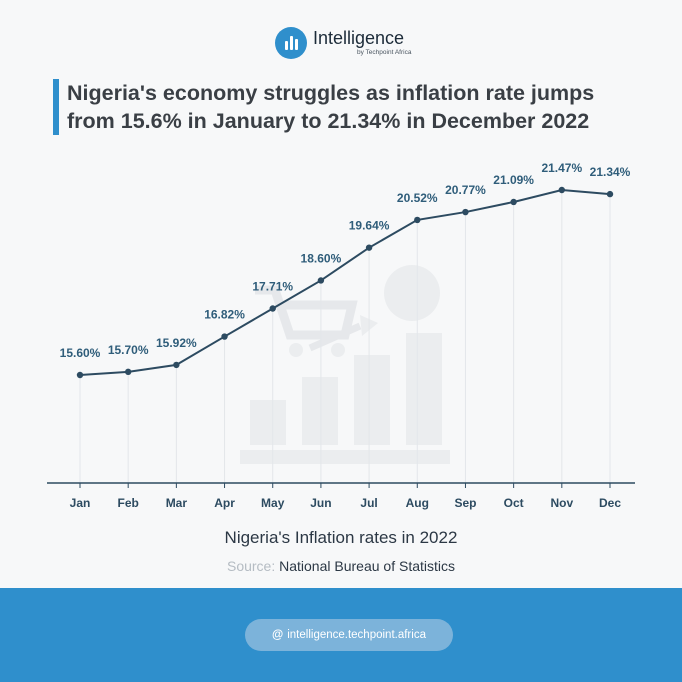  I want to click on data-label-feb: 15.70%, so click(128, 350).